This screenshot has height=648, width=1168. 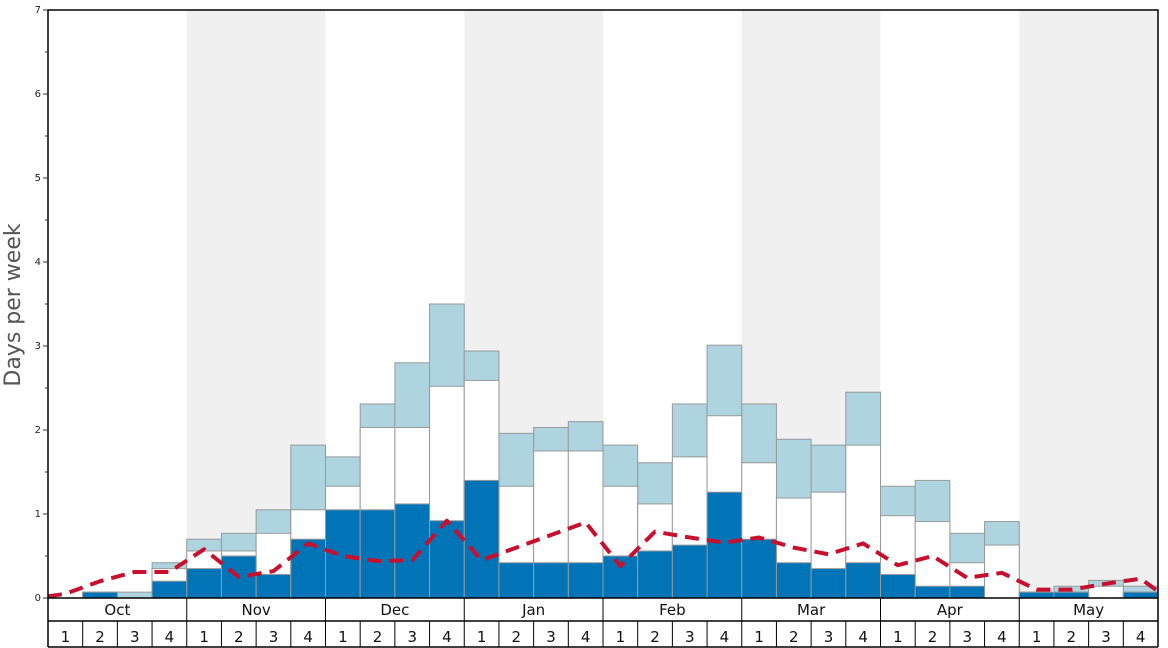 What do you see at coordinates (1088, 610) in the screenshot?
I see `month-label: May` at bounding box center [1088, 610].